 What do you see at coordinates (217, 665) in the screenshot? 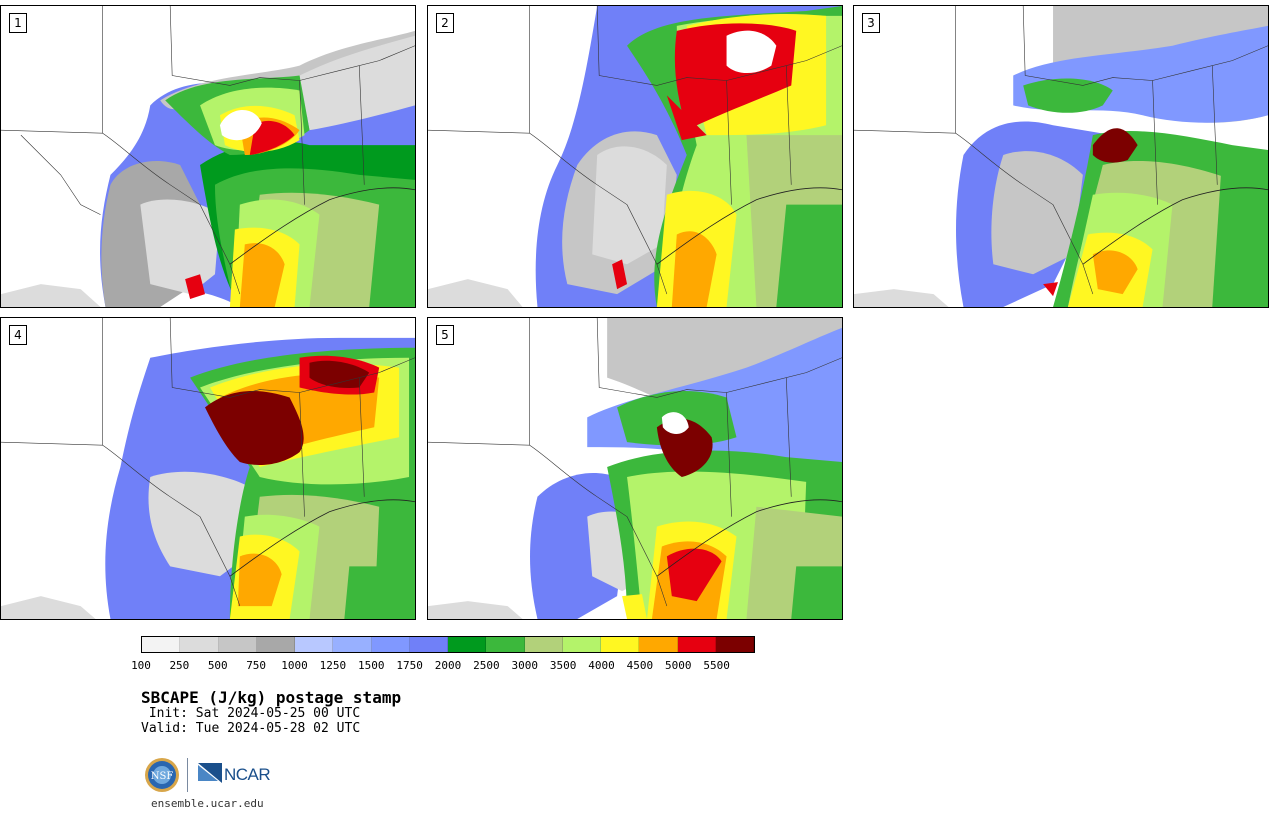
I see `colorbar-tick-label: 500` at bounding box center [217, 665].